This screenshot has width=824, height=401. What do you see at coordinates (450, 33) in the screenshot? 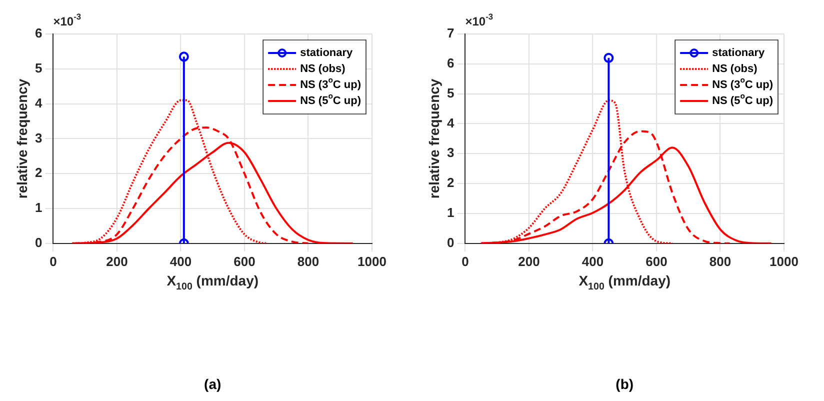
I see `y-tick-label: 7` at bounding box center [450, 33].